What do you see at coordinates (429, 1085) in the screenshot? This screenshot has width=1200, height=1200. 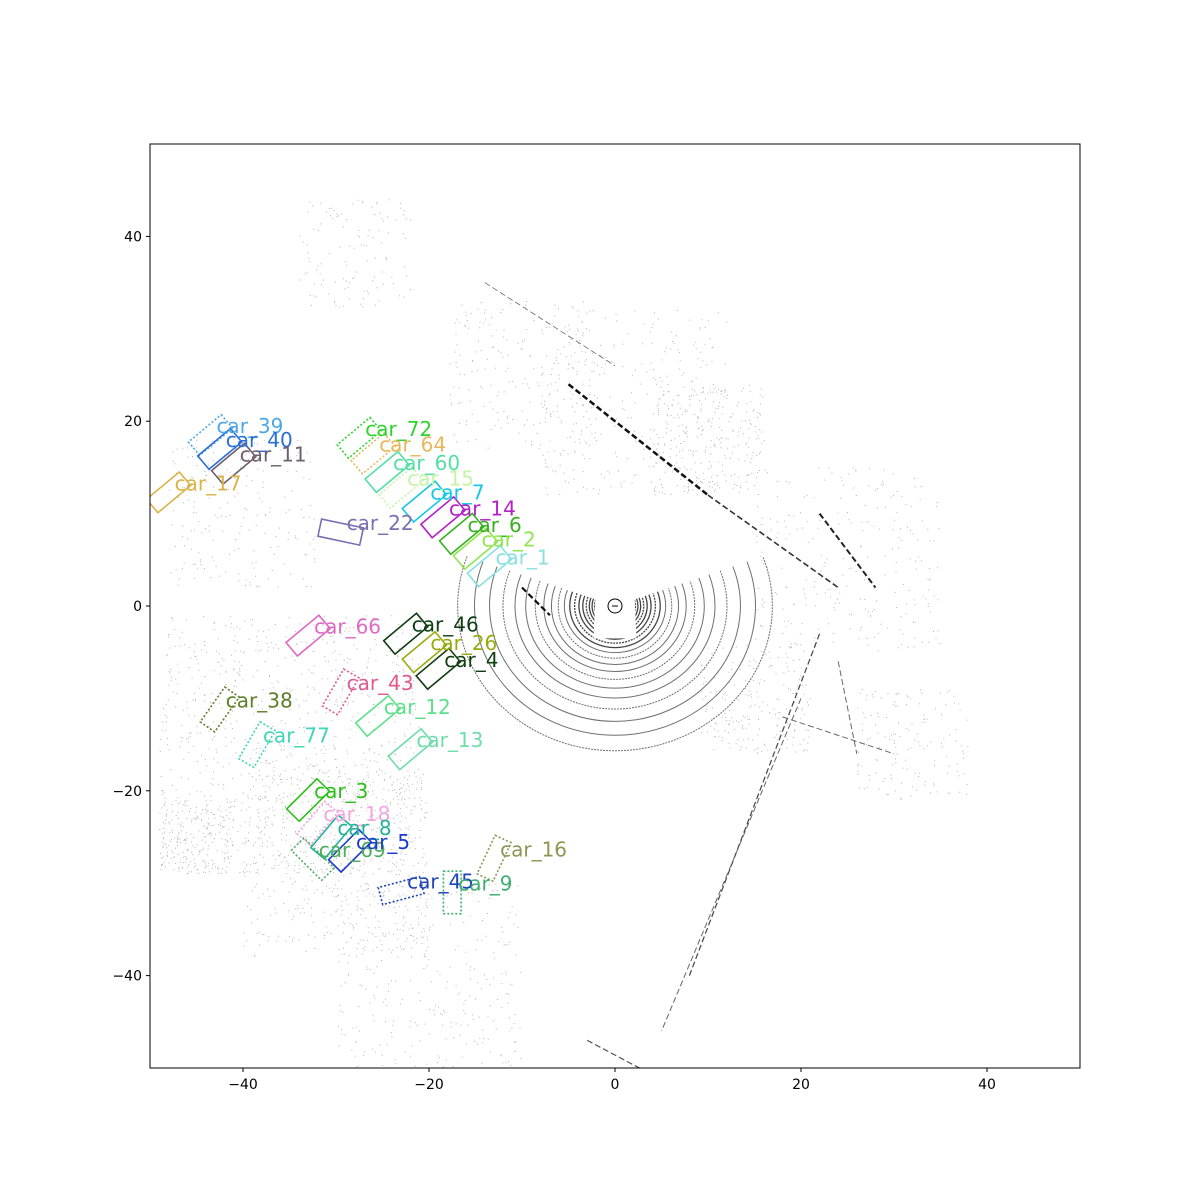 I see `x-tick-label: −20` at bounding box center [429, 1085].